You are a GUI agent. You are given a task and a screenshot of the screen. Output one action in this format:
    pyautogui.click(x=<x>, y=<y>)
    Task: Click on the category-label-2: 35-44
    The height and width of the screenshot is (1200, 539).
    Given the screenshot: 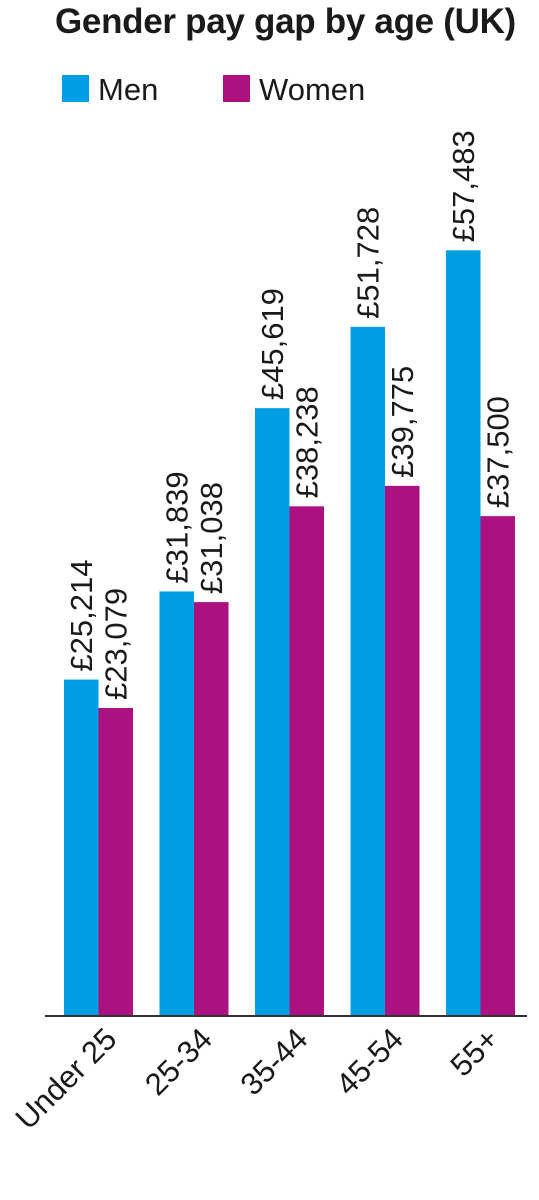 What is the action you would take?
    pyautogui.click(x=274, y=1061)
    